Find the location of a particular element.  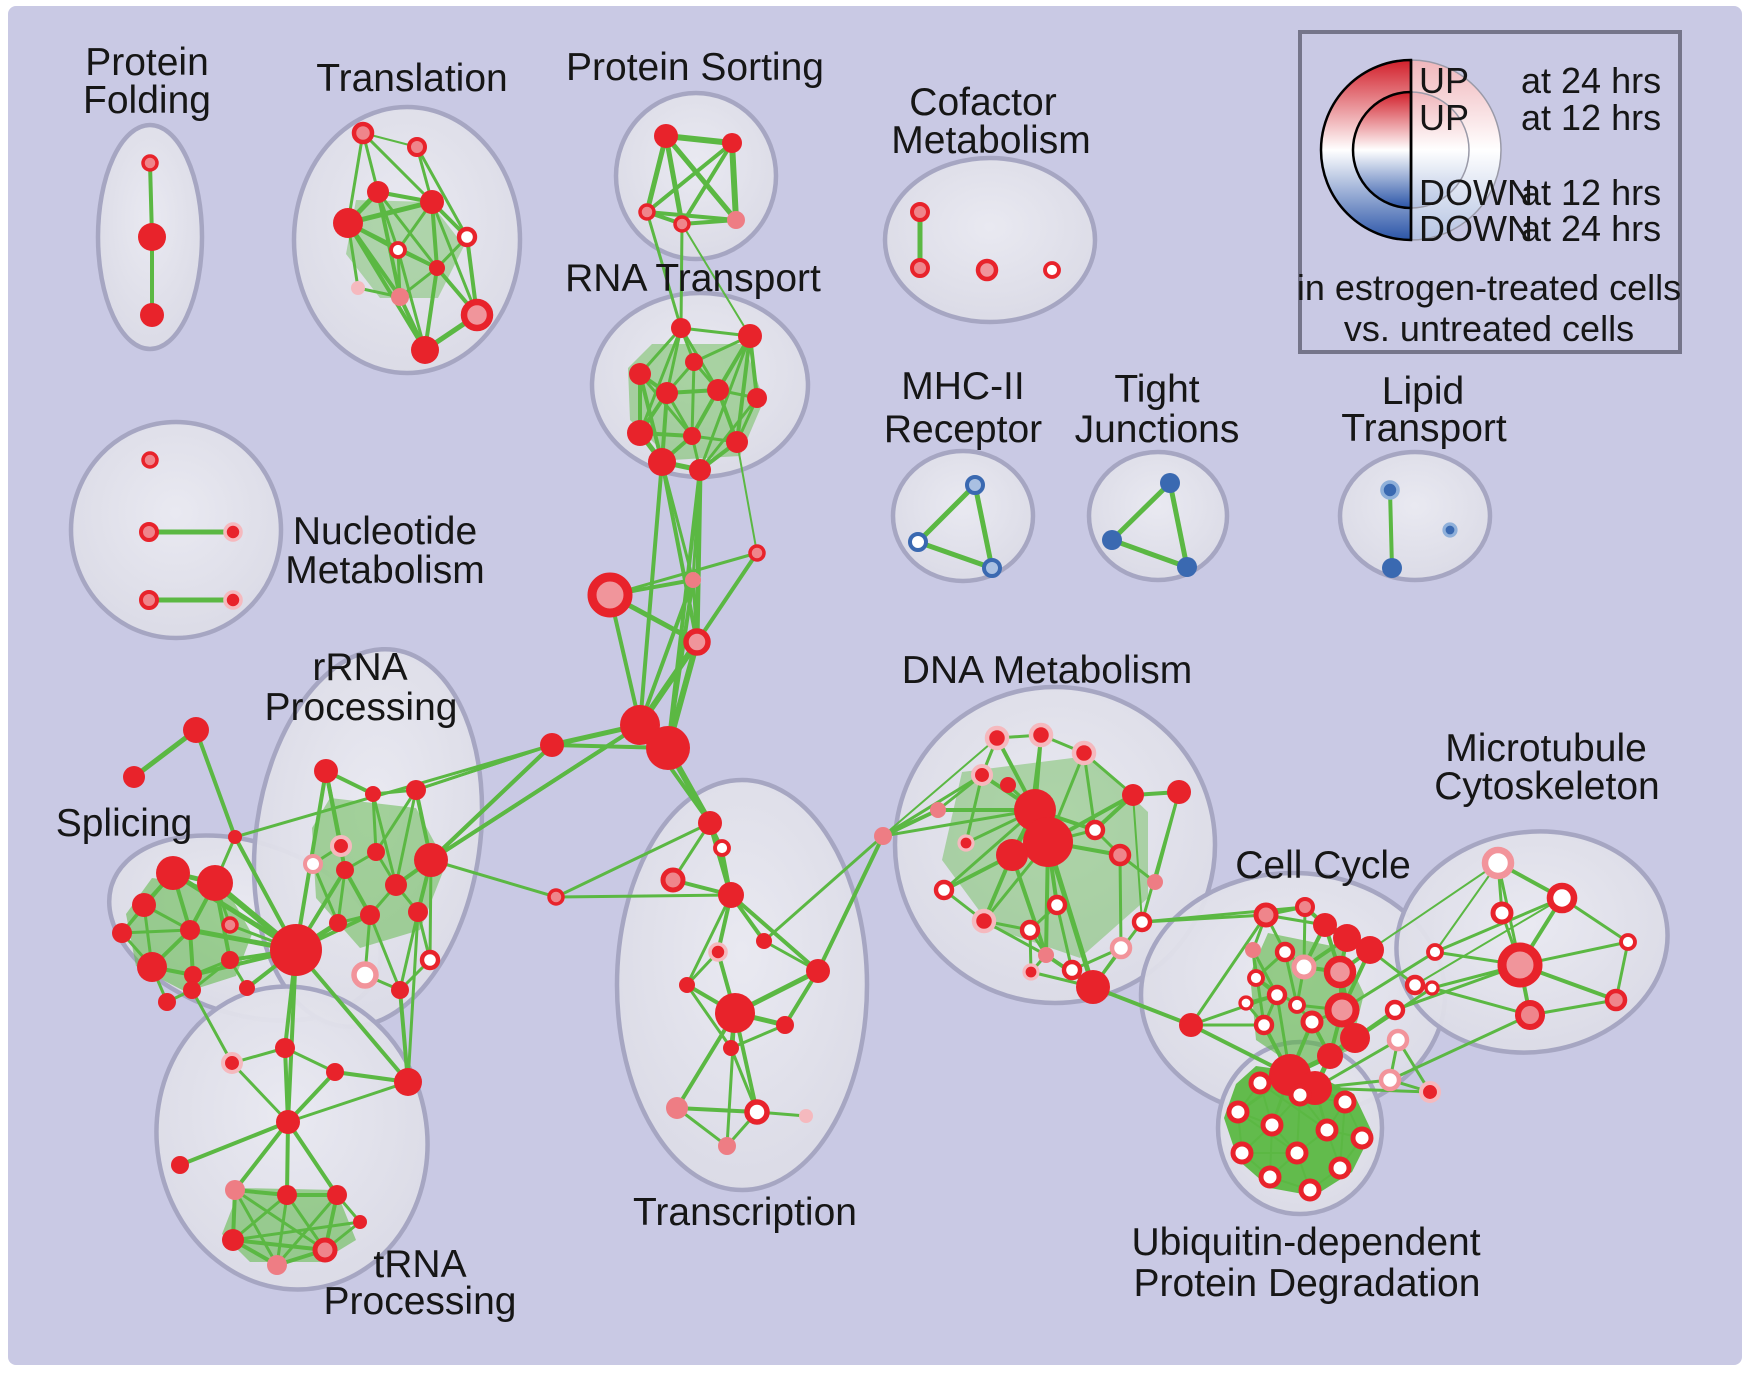

network-node-solid-pale-pink is located at coordinates (358, 288).